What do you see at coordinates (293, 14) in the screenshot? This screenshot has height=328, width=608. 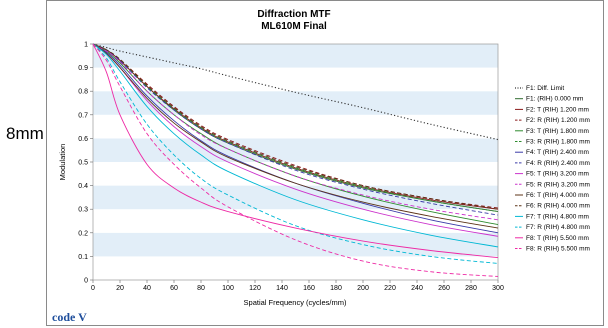 I see `chart-title: Diffraction MTF` at bounding box center [293, 14].